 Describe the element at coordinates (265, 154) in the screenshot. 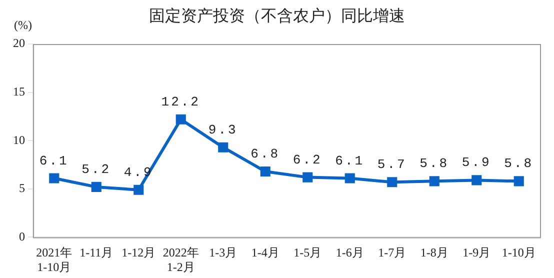

I see `data-label: 6.8` at that location.